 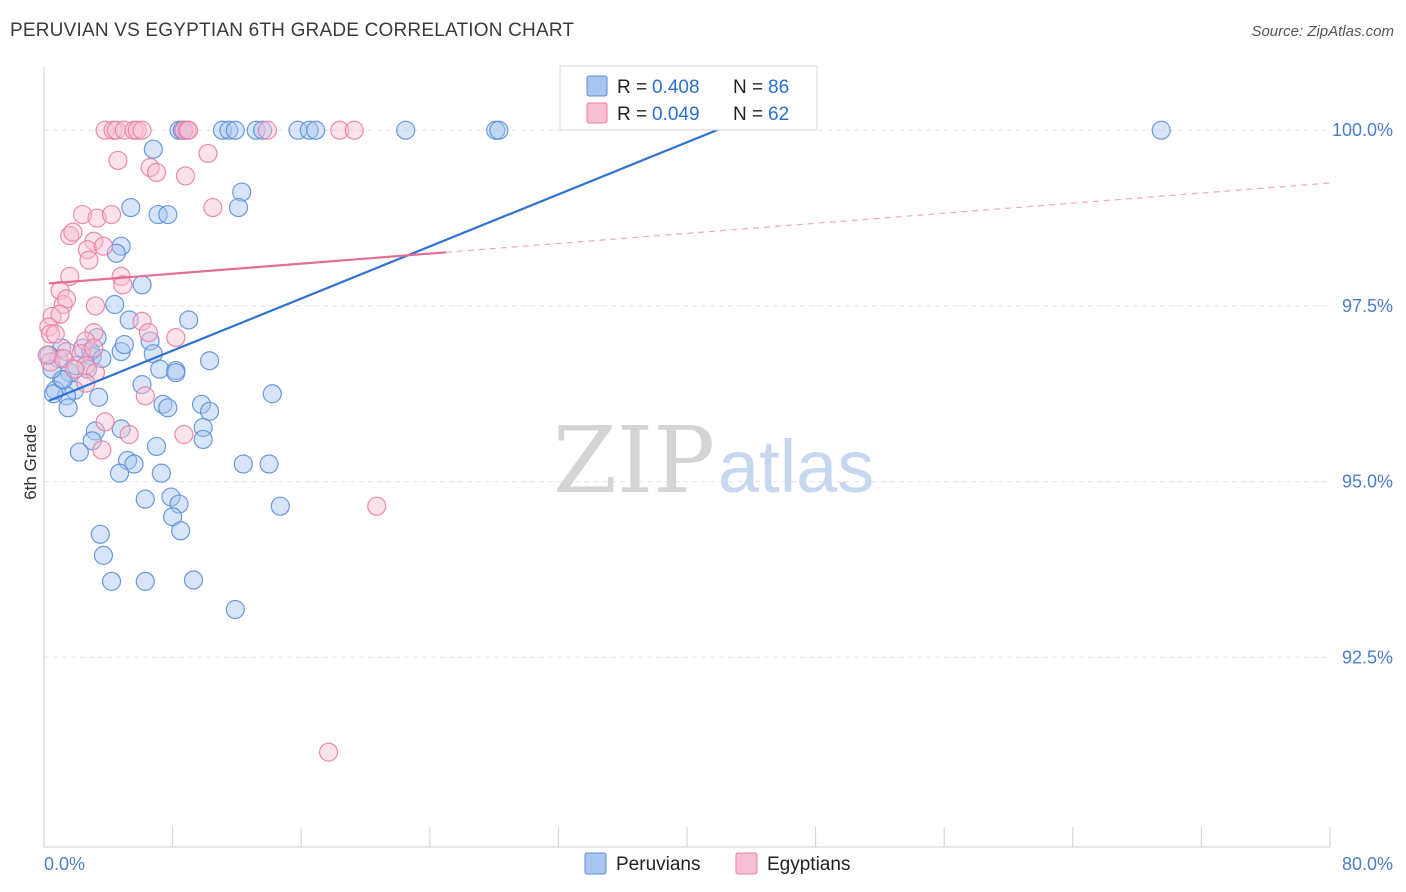 I want to click on trend-line-extension-egyptians, so click(x=888, y=217).